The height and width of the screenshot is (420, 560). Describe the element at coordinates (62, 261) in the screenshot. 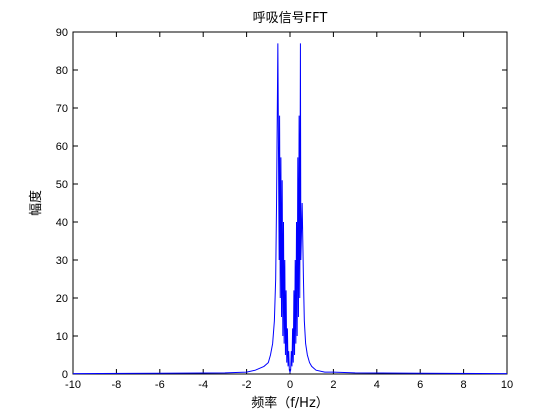

I see `y-tick-label: 30` at that location.